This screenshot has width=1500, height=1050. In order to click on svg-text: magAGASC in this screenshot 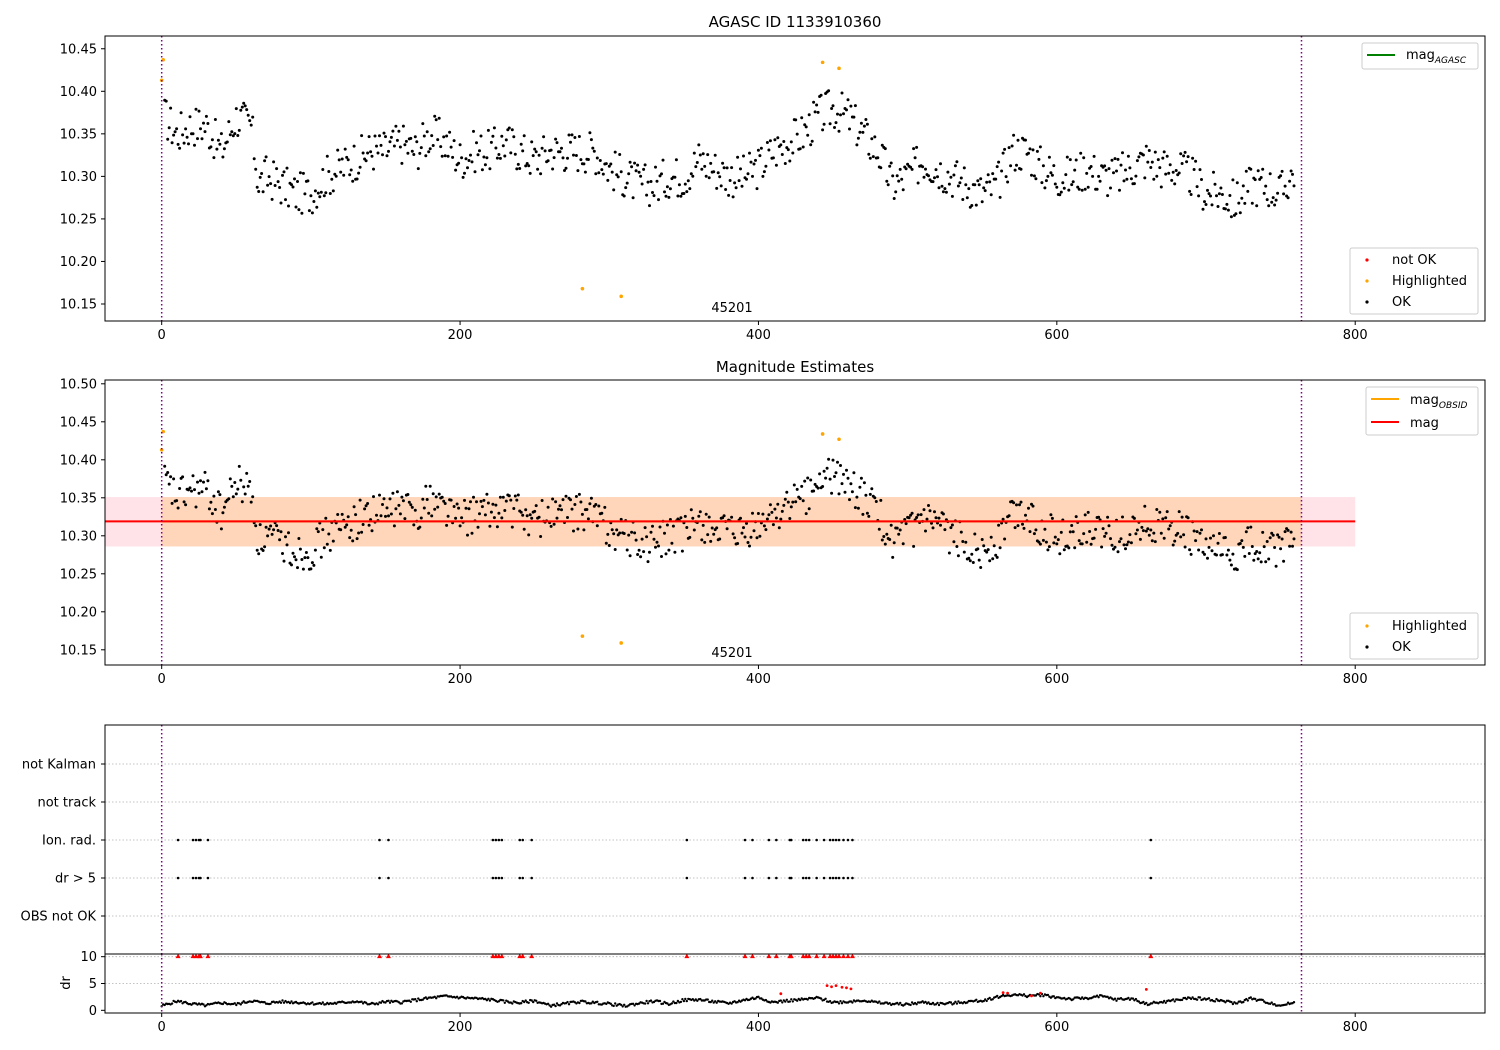, I will do `click(1436, 57)`.